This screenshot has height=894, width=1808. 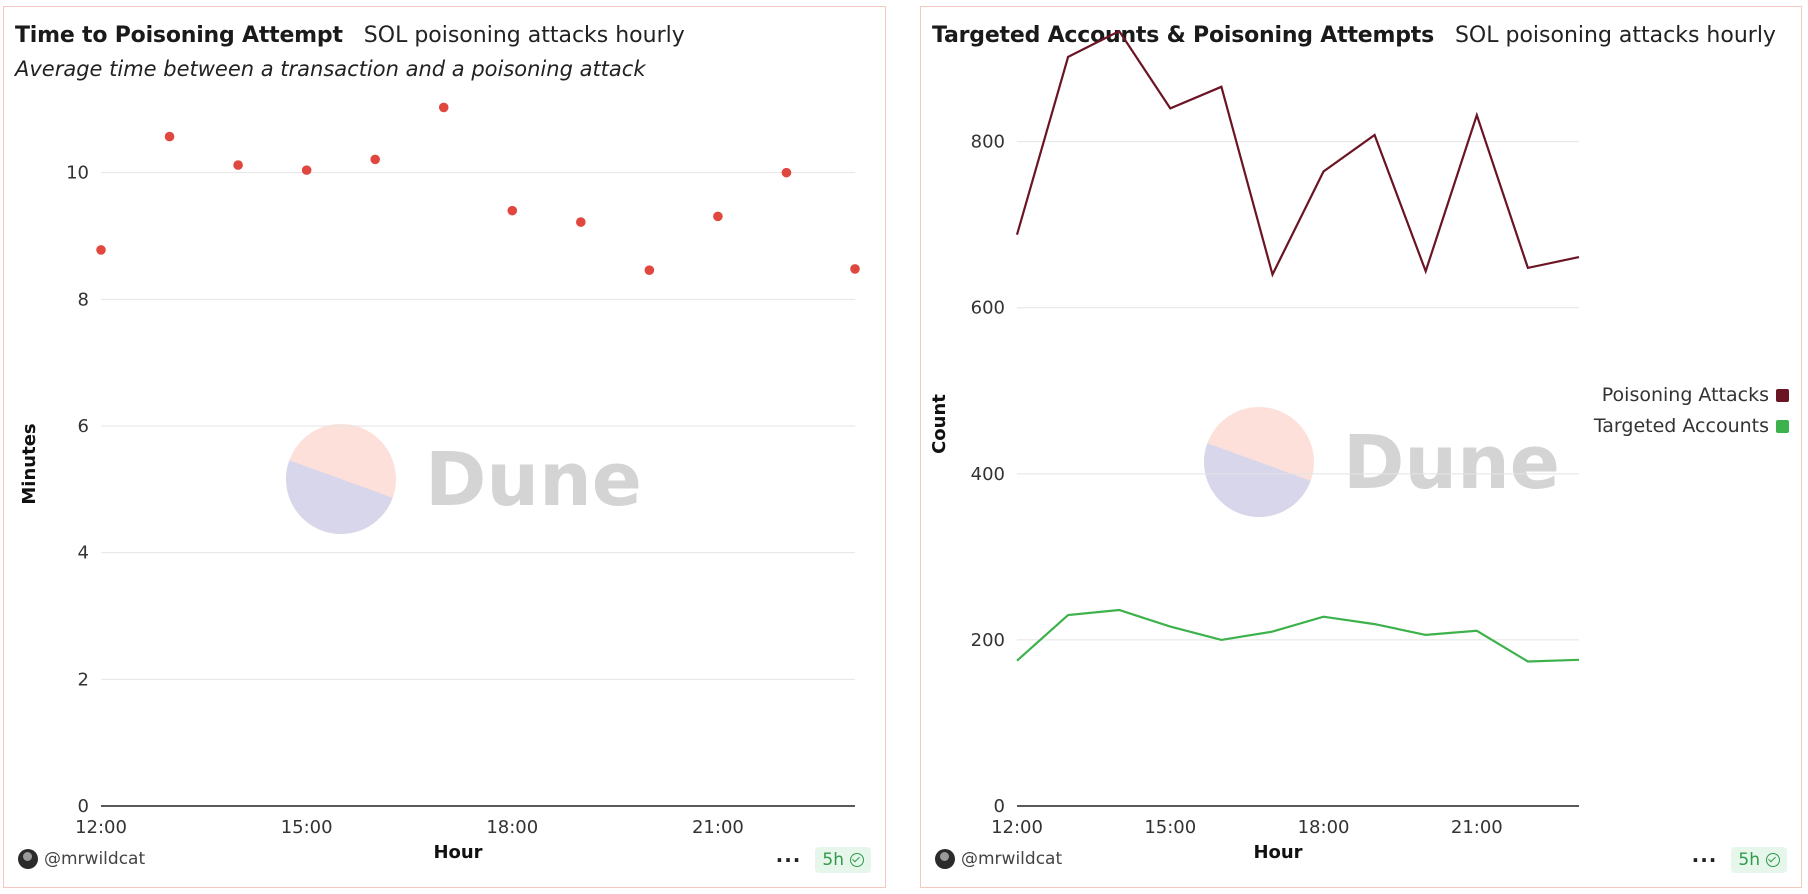 I want to click on y-tick-label: 400, so click(x=988, y=474).